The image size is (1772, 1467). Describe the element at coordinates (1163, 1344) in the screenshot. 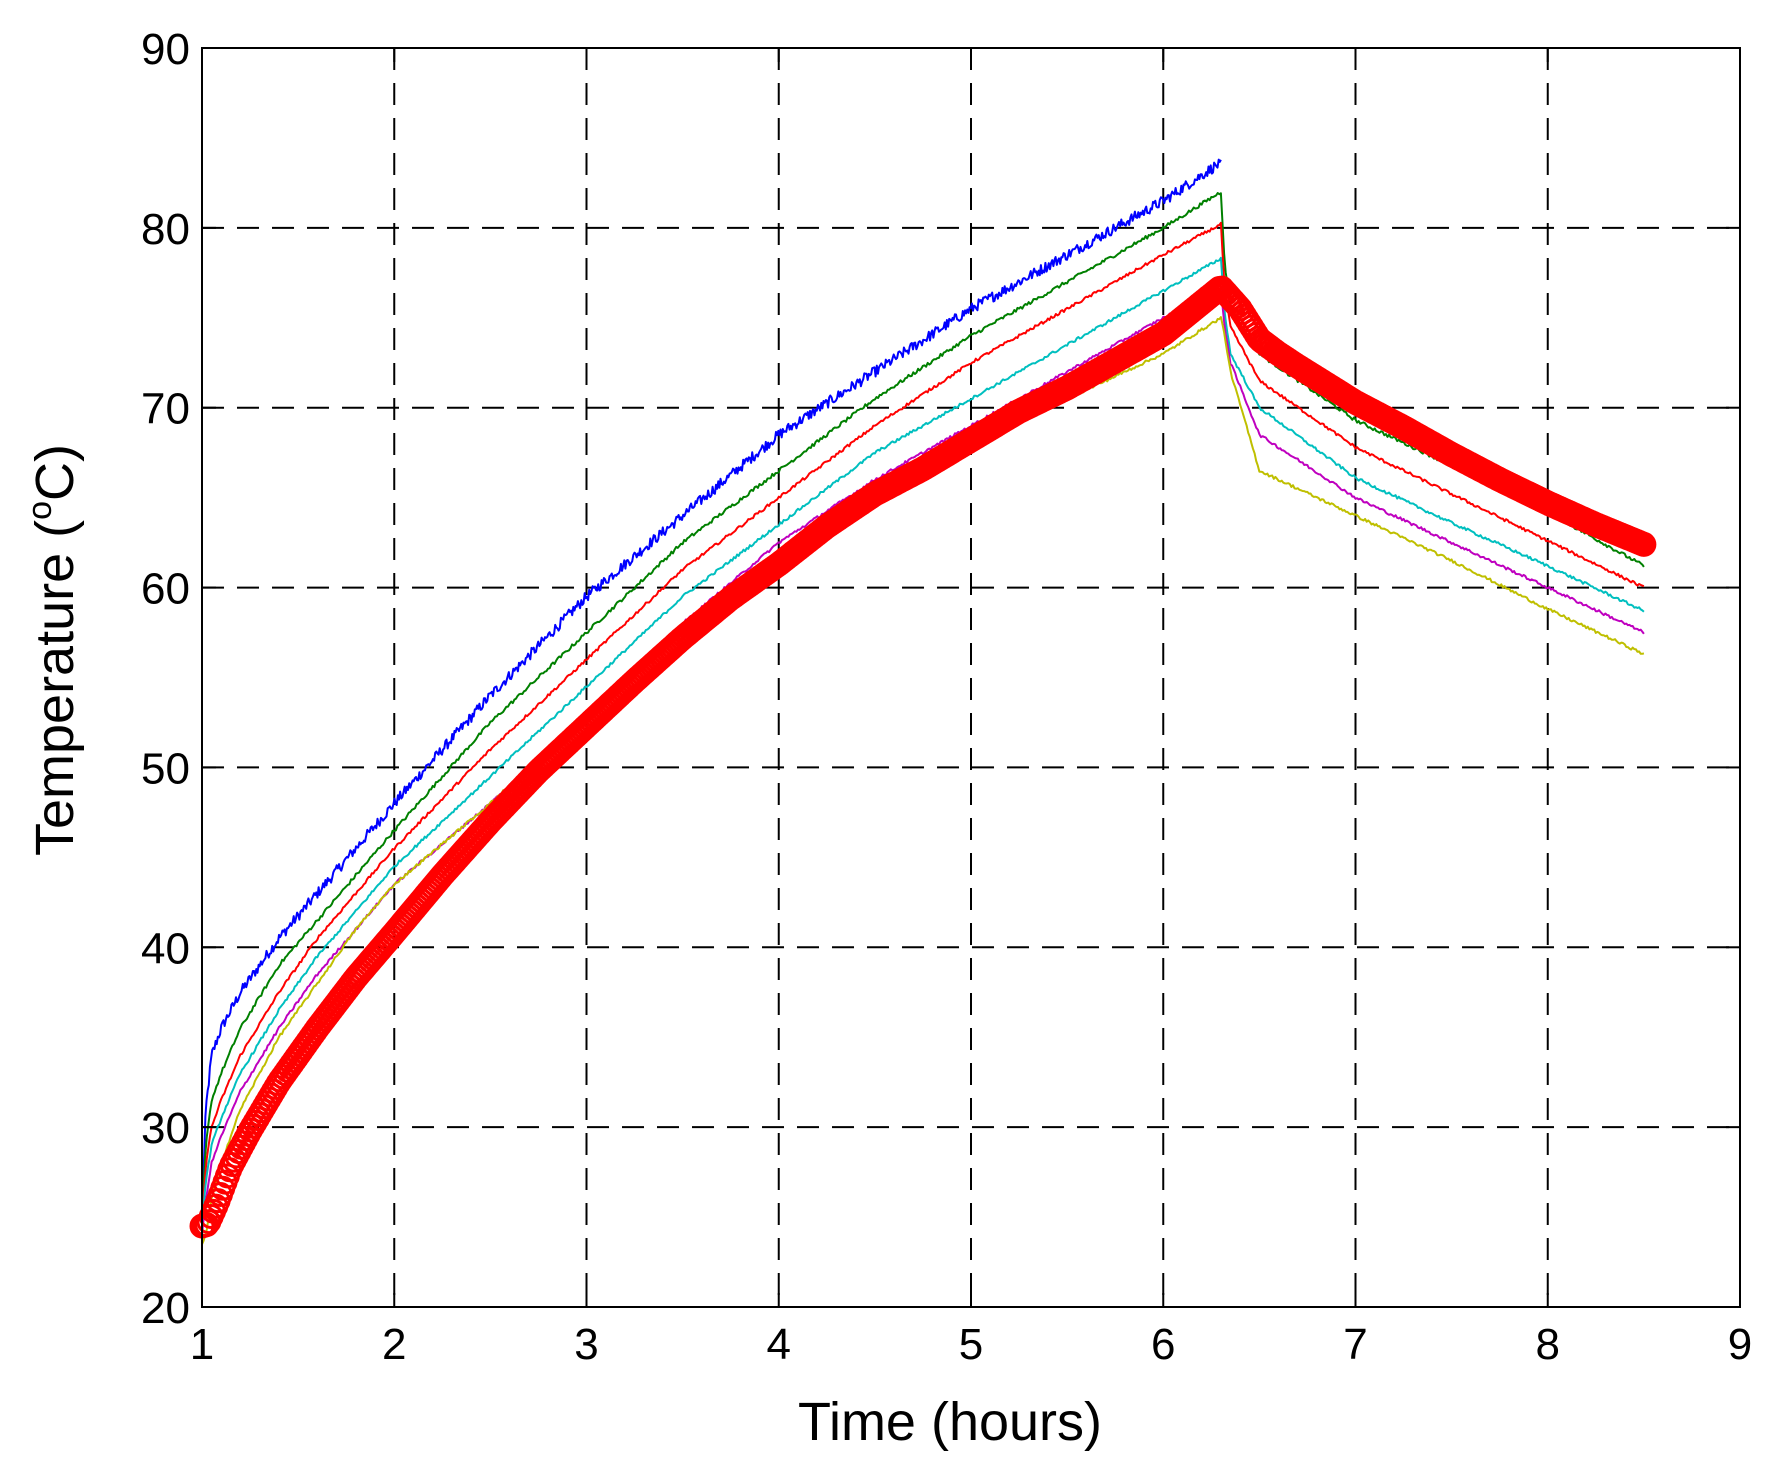

I see `x-tick-label: 6` at that location.